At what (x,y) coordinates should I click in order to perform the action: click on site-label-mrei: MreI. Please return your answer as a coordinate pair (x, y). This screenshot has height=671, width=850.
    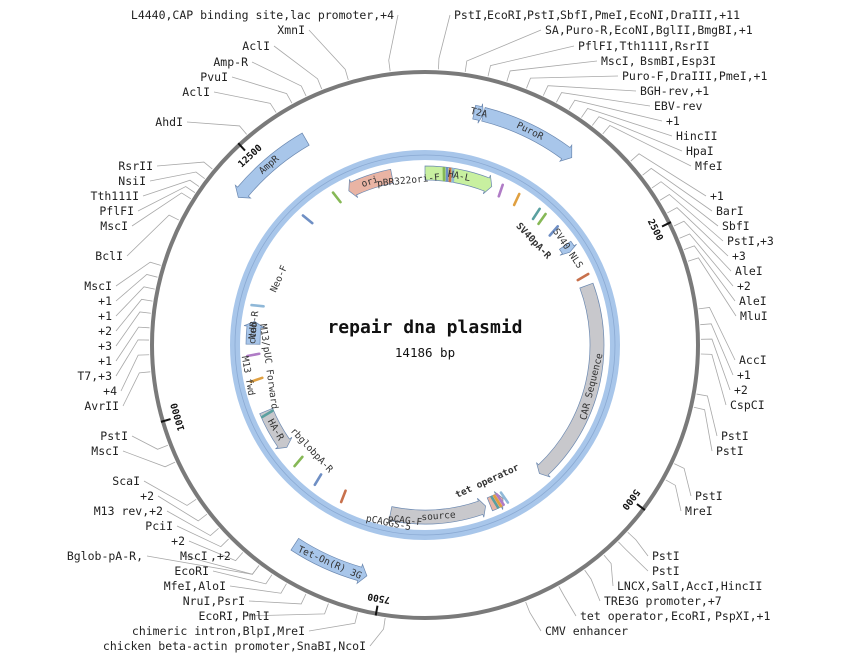
    Looking at the image, I should click on (699, 511).